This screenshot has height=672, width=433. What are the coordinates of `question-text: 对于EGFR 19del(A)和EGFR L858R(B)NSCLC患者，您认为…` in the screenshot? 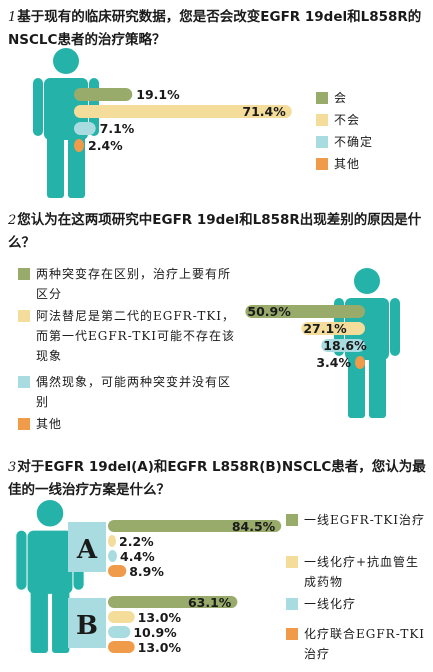 It's located at (217, 478).